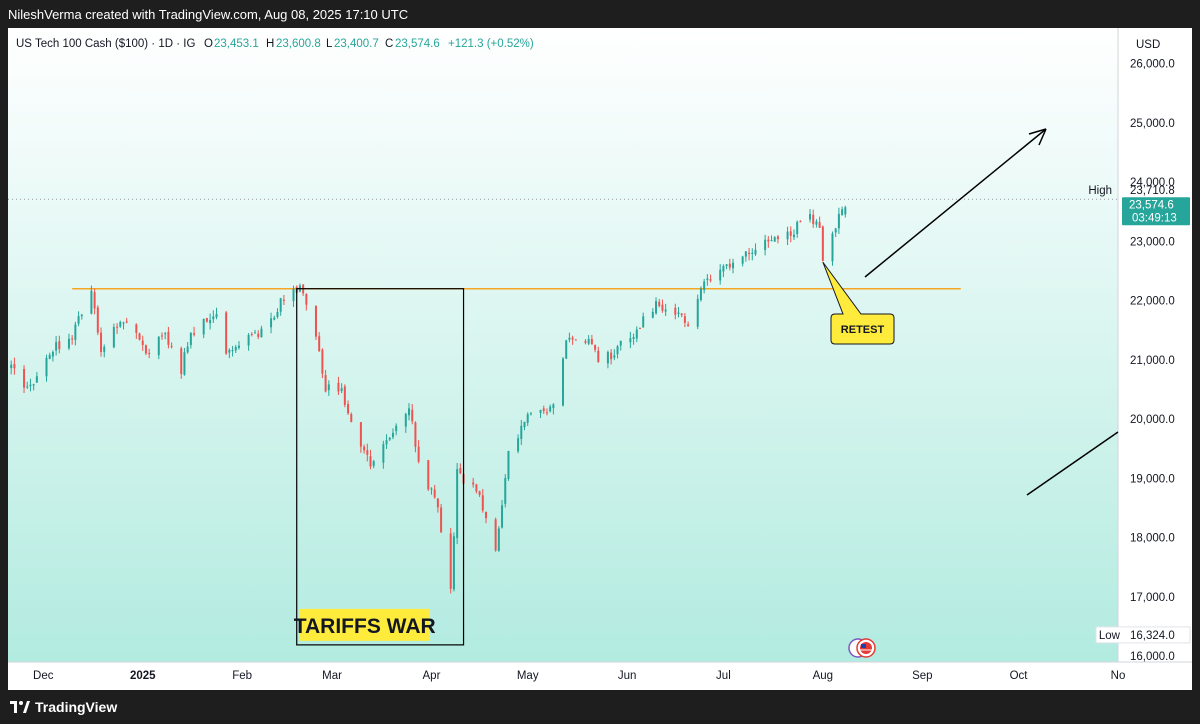 This screenshot has width=1200, height=724. I want to click on tariffs-war-annotation: TARIFFS WAR, so click(379, 467).